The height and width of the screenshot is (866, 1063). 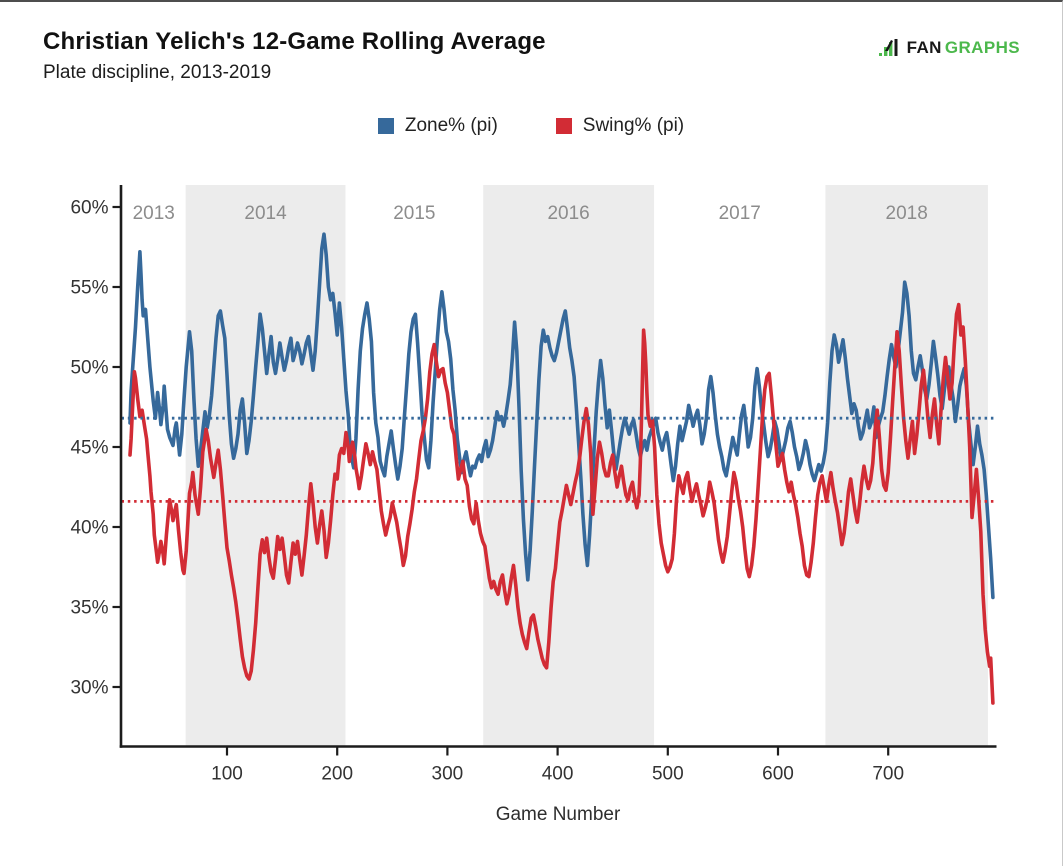 What do you see at coordinates (906, 466) in the screenshot?
I see `season-band-2018` at bounding box center [906, 466].